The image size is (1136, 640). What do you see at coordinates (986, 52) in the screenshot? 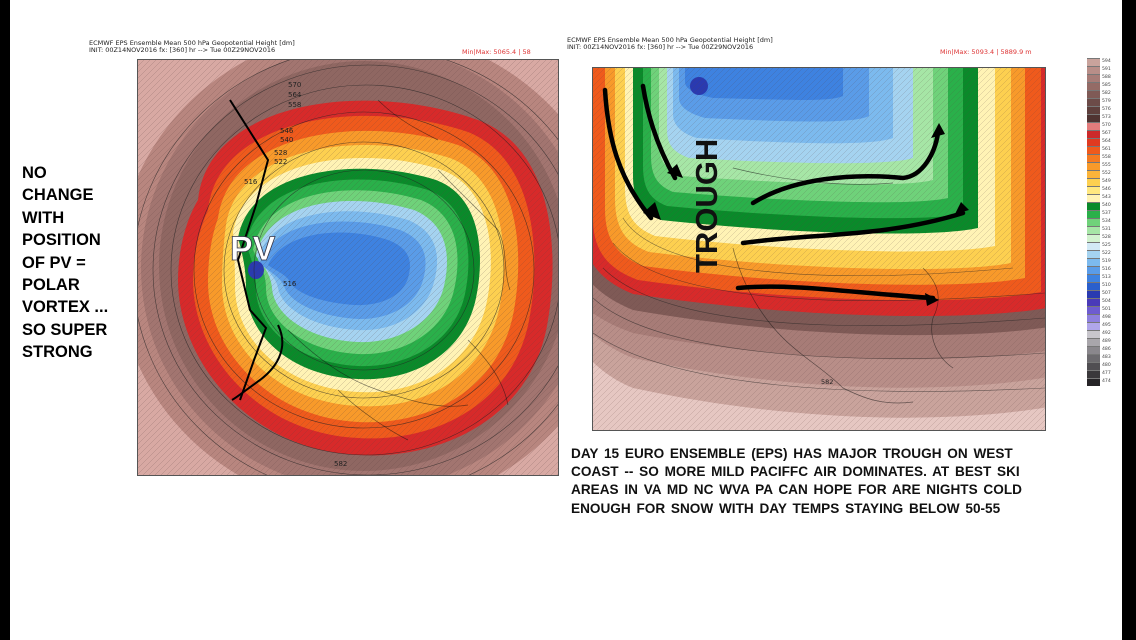
I see `right-map-minmax: Min|Max: 5093.4 | 5889.9 m` at bounding box center [986, 52].